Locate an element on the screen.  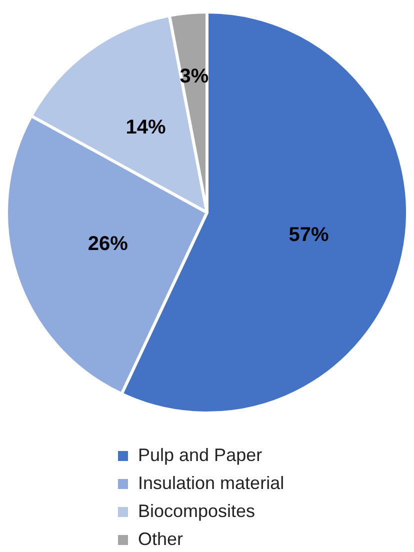
legend-label: Pulp and Paper is located at coordinates (200, 454).